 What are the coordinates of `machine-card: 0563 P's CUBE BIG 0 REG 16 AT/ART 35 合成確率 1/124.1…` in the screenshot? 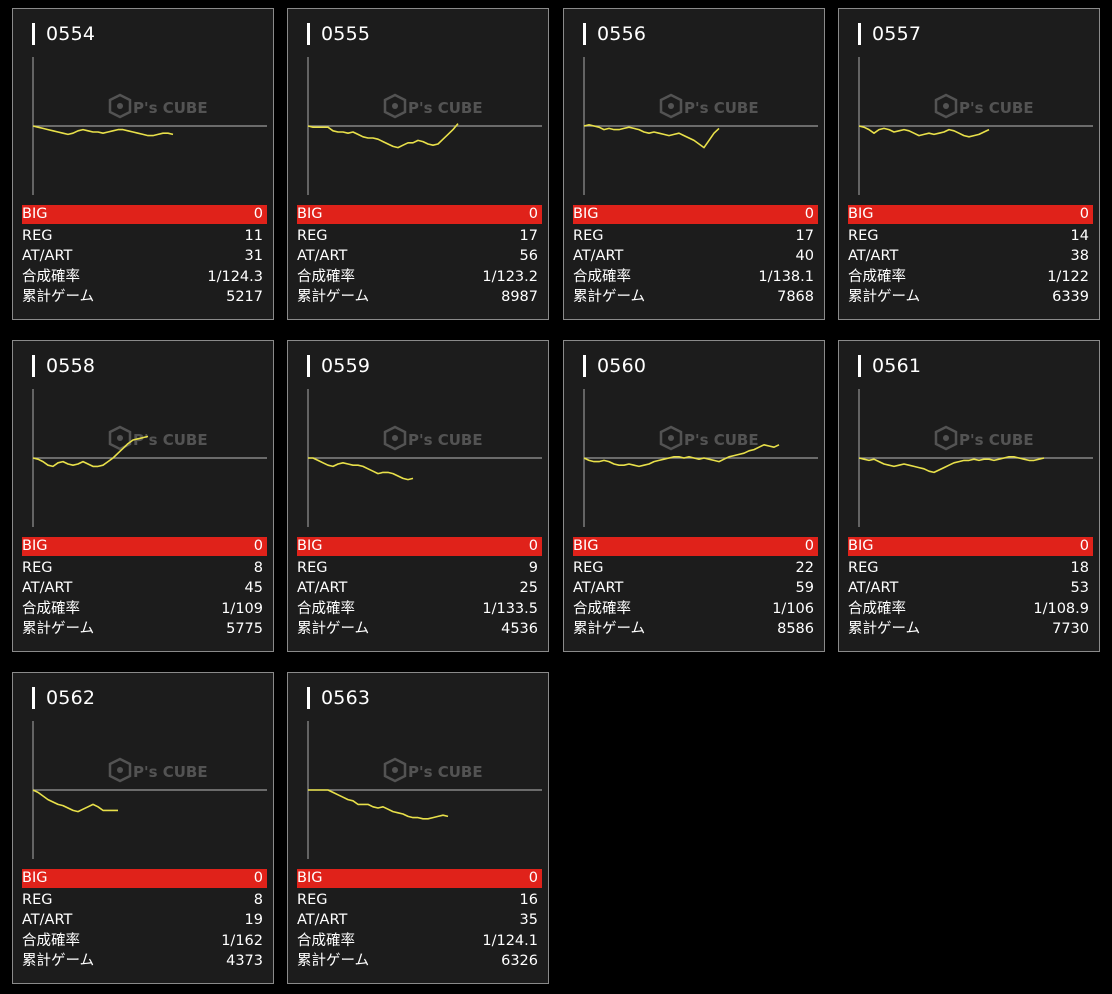 It's located at (418, 828).